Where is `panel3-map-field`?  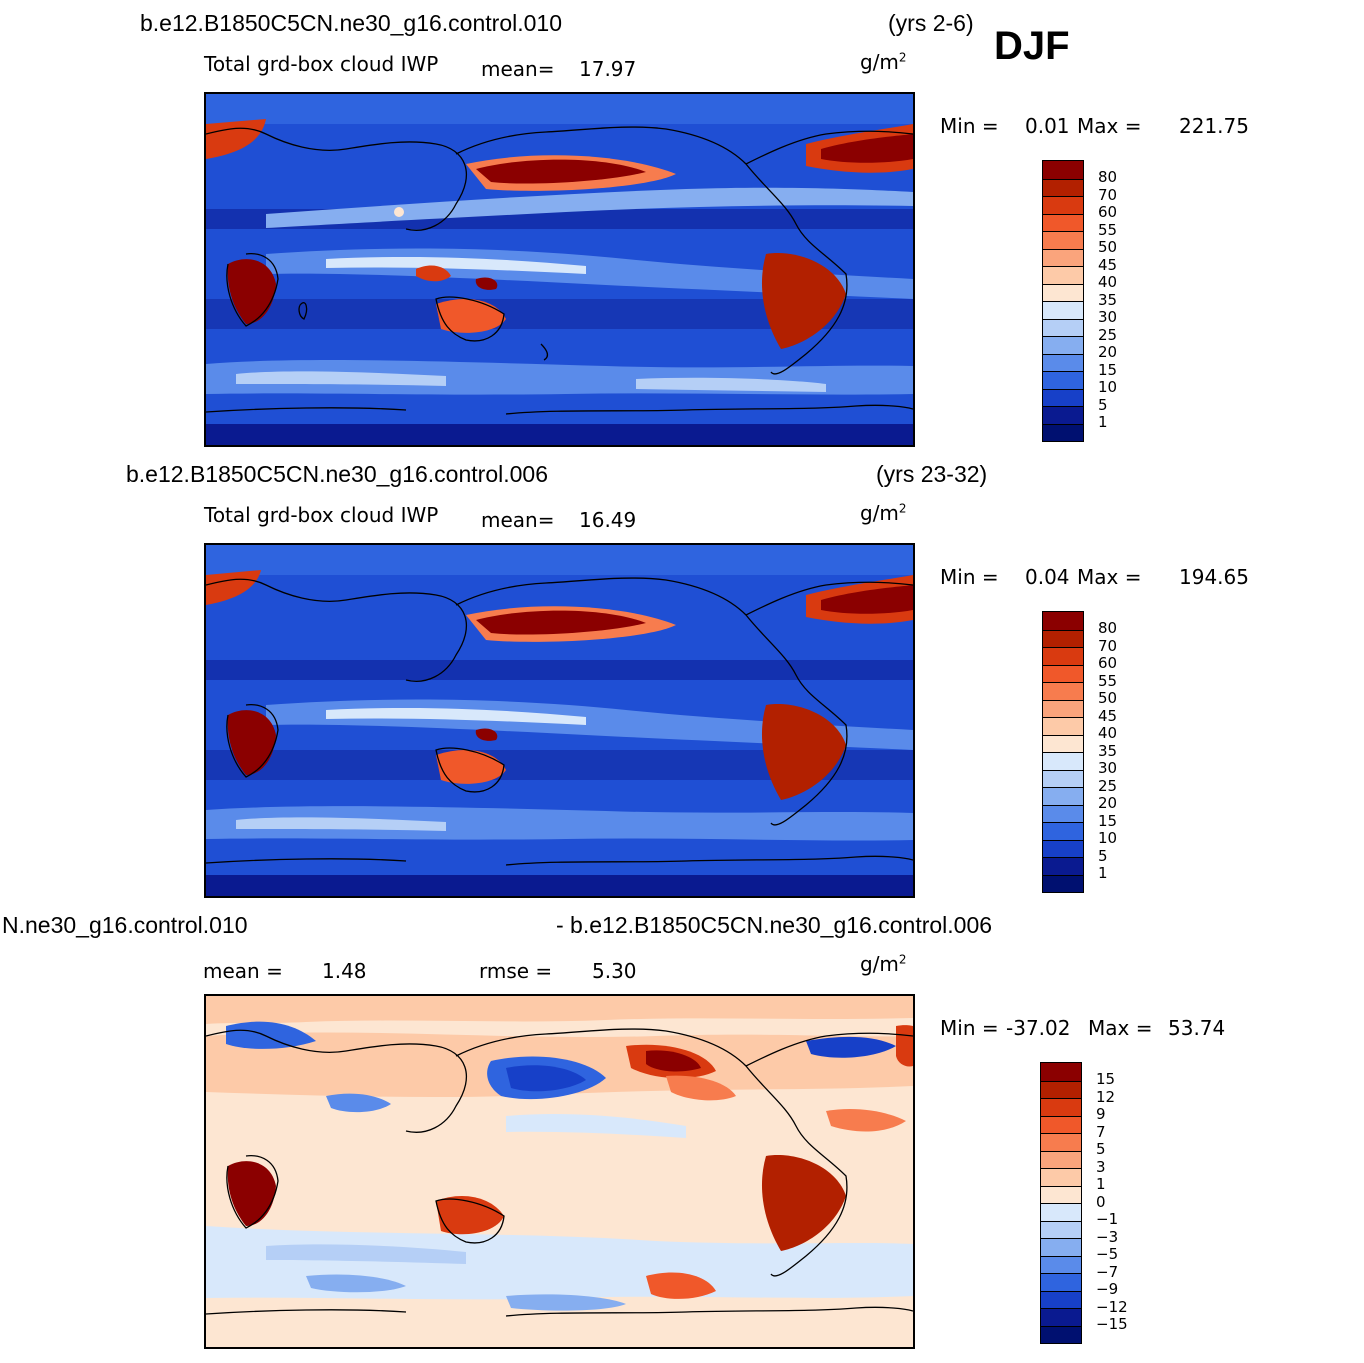
panel3-map-field is located at coordinates (559, 1171).